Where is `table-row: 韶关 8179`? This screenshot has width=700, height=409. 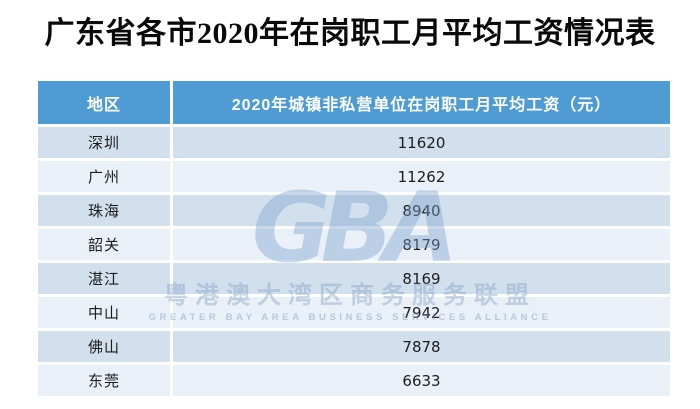
table-row: 韶关 8179 is located at coordinates (354, 244).